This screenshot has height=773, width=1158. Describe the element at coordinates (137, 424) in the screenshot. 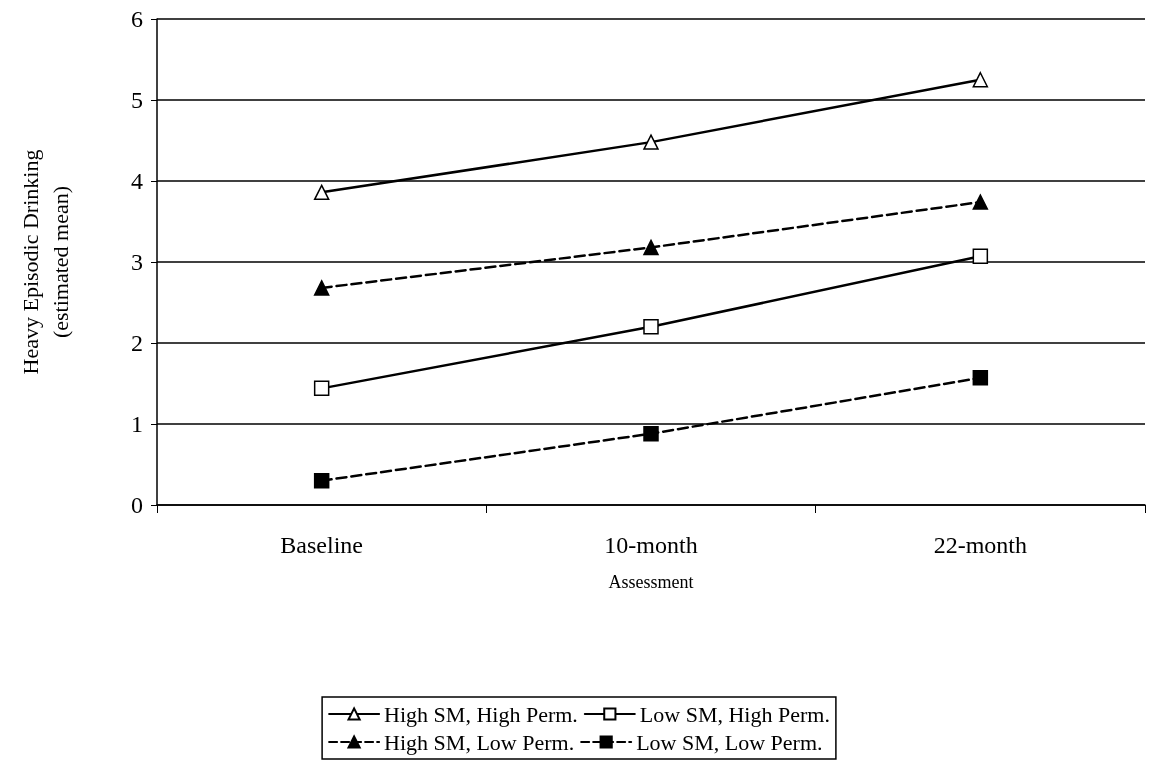

I see `y-tick-label: 1` at that location.